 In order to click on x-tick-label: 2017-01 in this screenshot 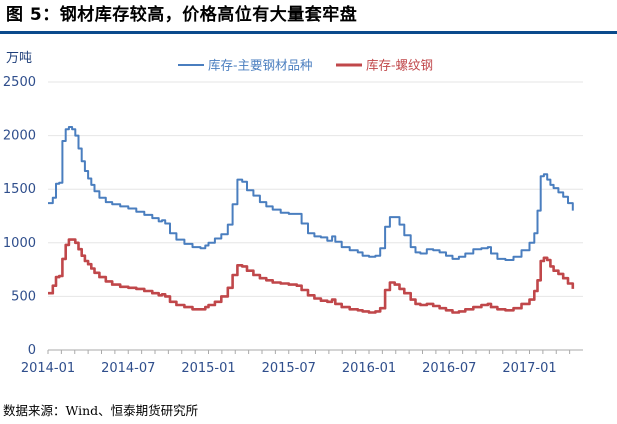, I will do `click(529, 368)`.